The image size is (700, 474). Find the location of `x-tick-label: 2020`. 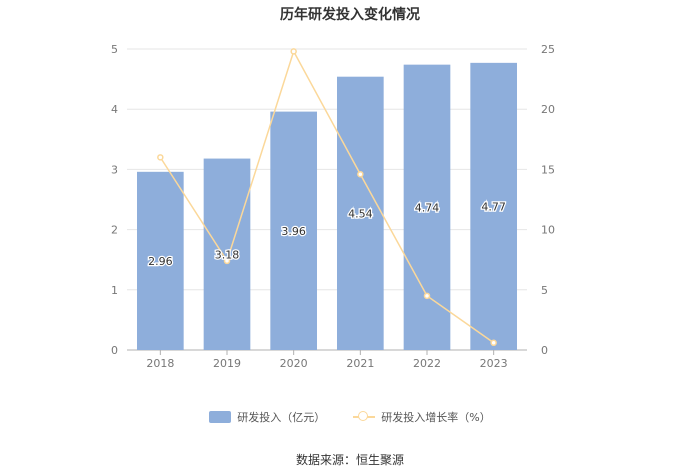

x-tick-label: 2020 is located at coordinates (294, 363).